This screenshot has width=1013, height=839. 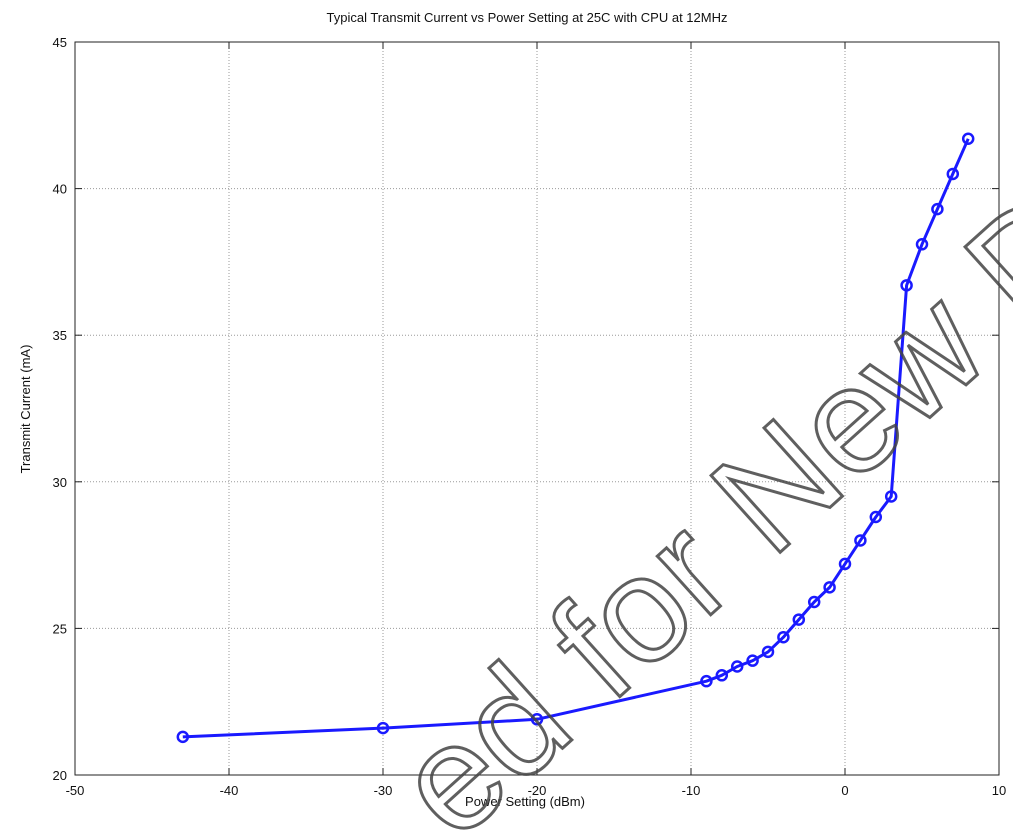 What do you see at coordinates (25, 409) in the screenshot?
I see `y-axis-label: Transmit Current (mA)` at bounding box center [25, 409].